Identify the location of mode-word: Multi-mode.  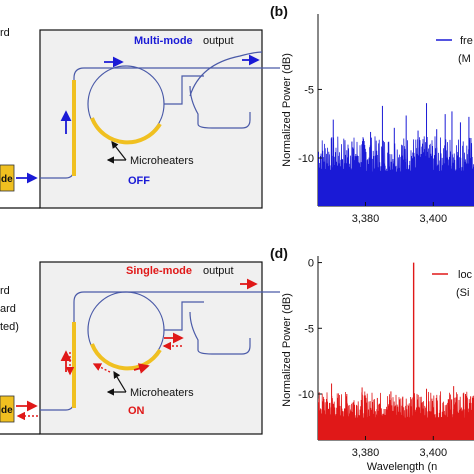
(163, 41).